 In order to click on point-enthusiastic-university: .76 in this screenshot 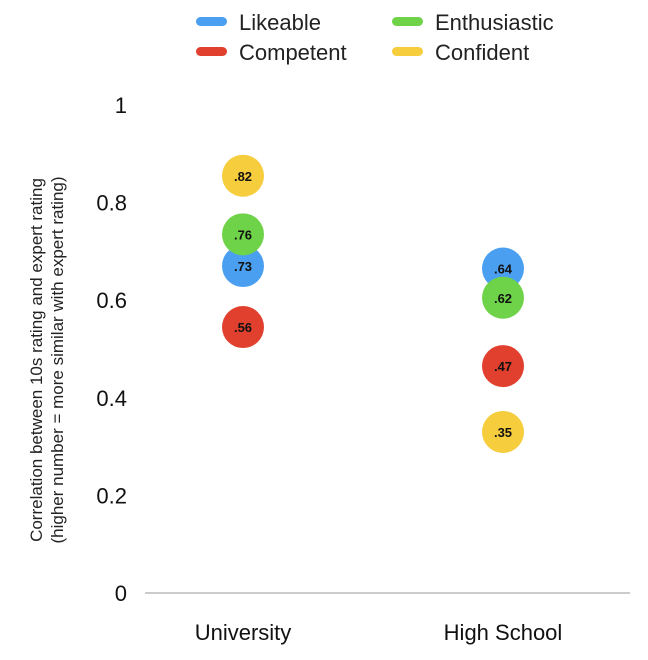, I will do `click(243, 234)`.